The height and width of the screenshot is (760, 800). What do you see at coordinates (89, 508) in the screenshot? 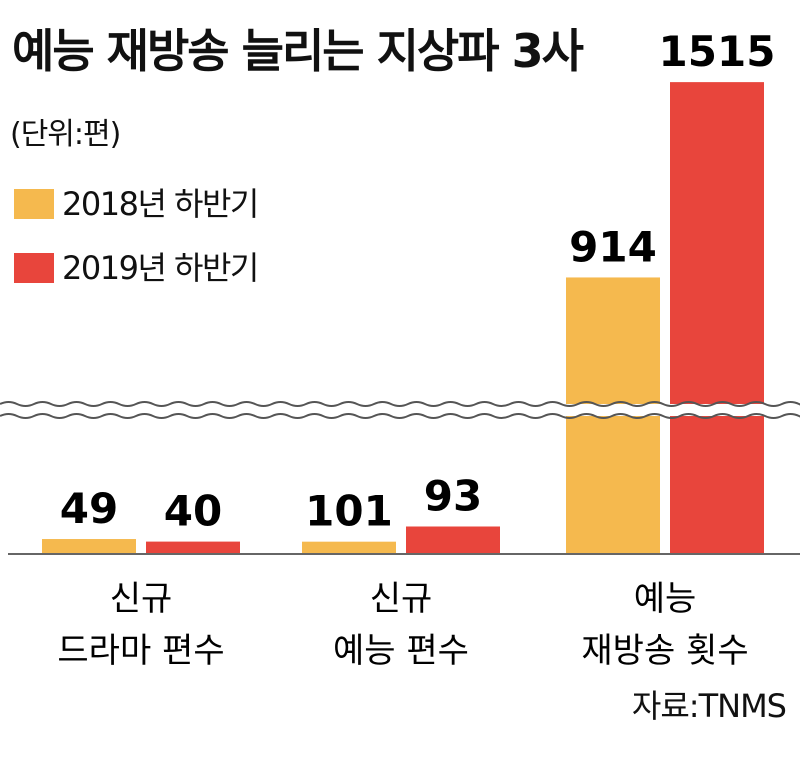
I see `value-label-1-series-1: 49` at bounding box center [89, 508].